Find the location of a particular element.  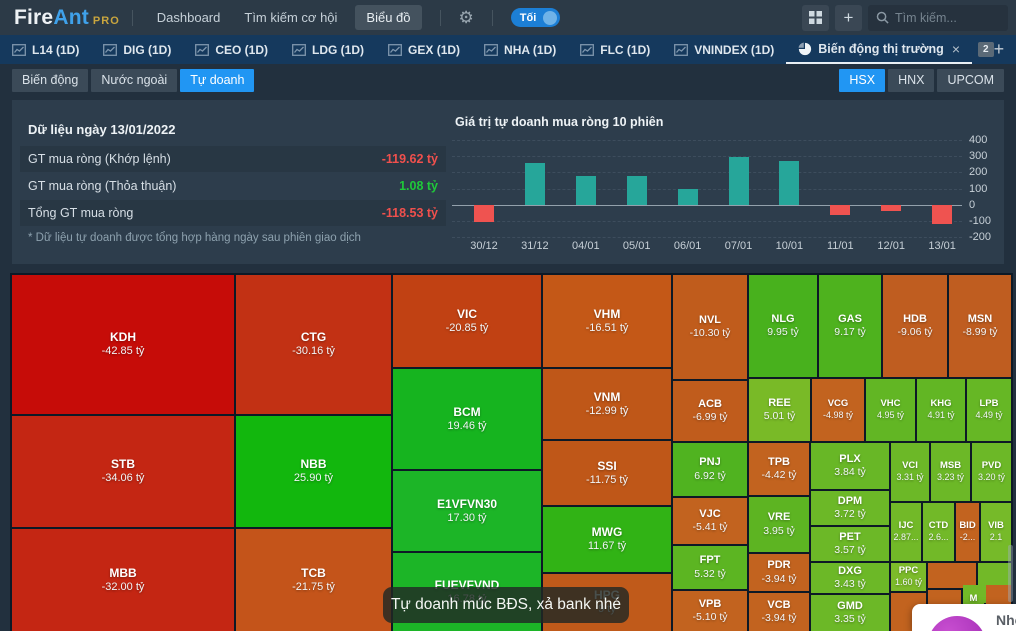

filter-proprietary: Tự doanh is located at coordinates (217, 80).